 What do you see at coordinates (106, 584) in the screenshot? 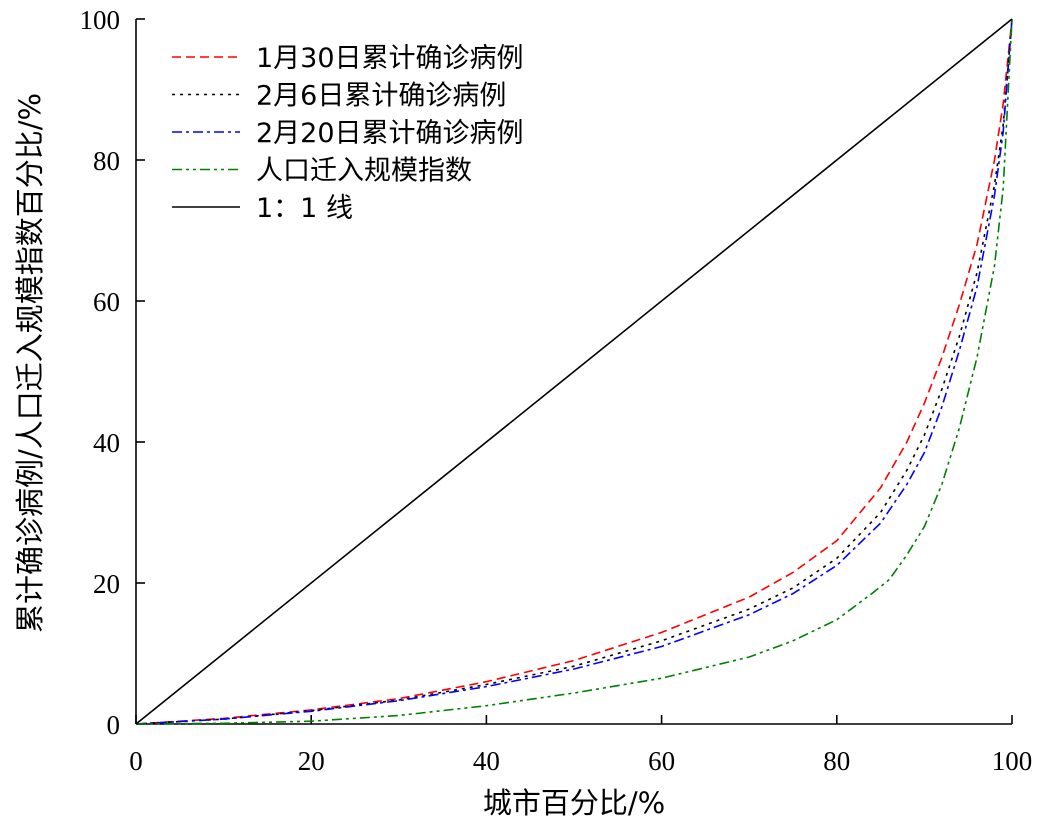
I see `y-tick-label-20: 20` at bounding box center [106, 584].